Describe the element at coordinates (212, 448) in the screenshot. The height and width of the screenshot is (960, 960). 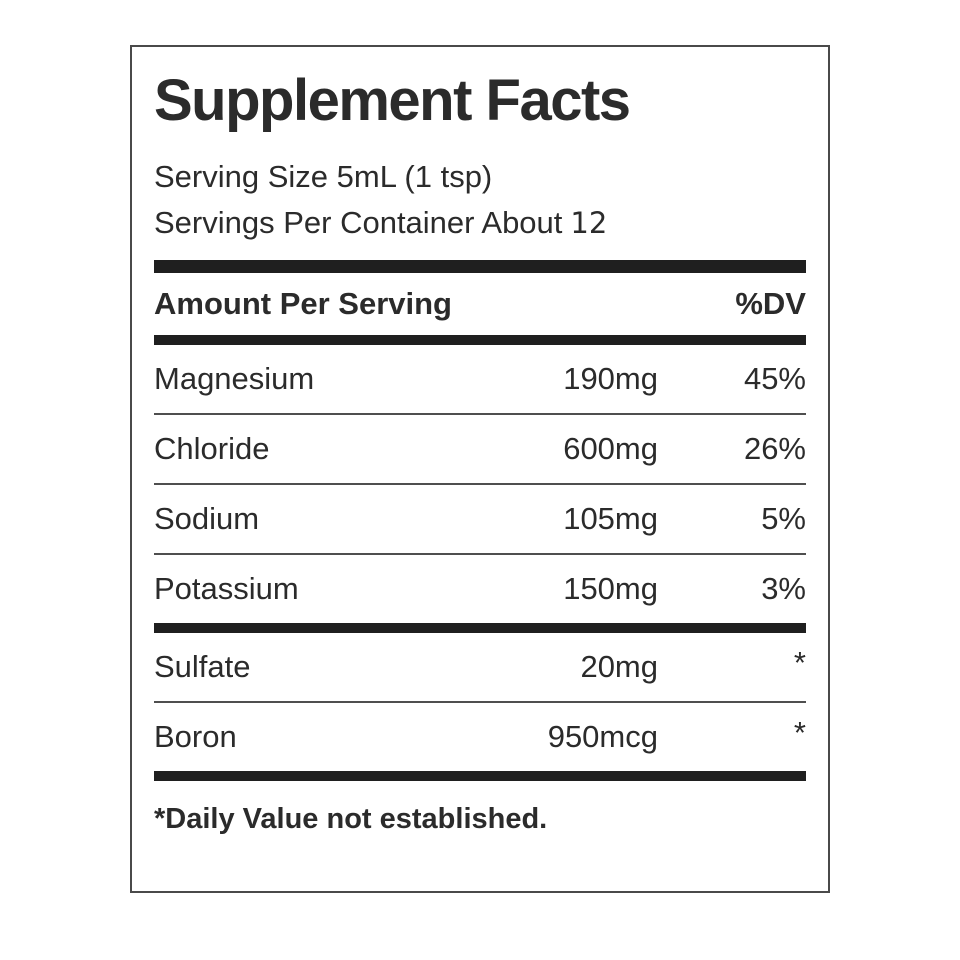
I see `nutrient-name: Chloride` at that location.